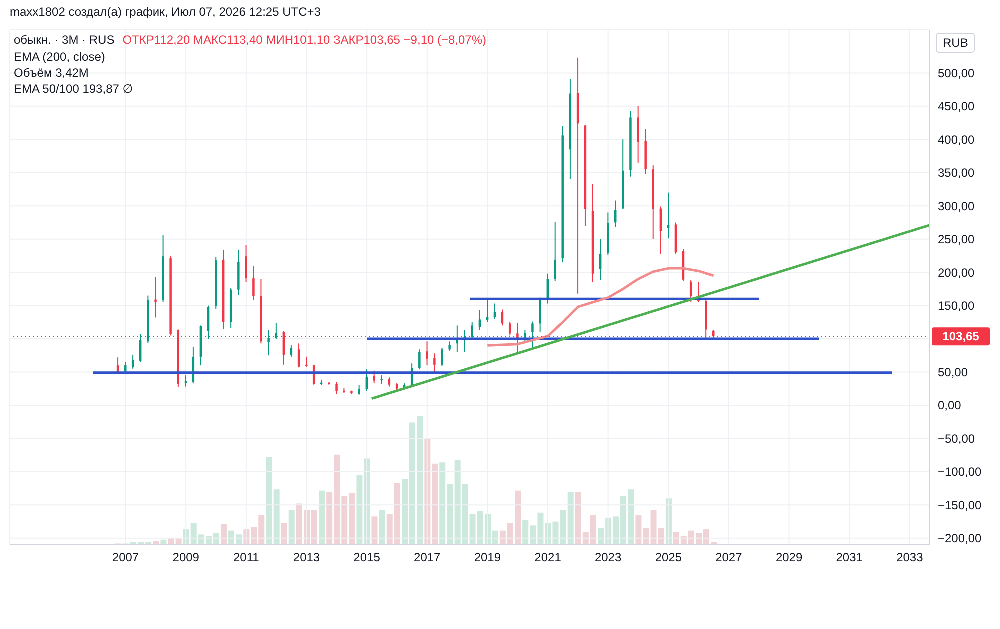 This screenshot has width=1000, height=629. Describe the element at coordinates (51, 73) in the screenshot. I see `annotation: Объём 3,42M` at that location.